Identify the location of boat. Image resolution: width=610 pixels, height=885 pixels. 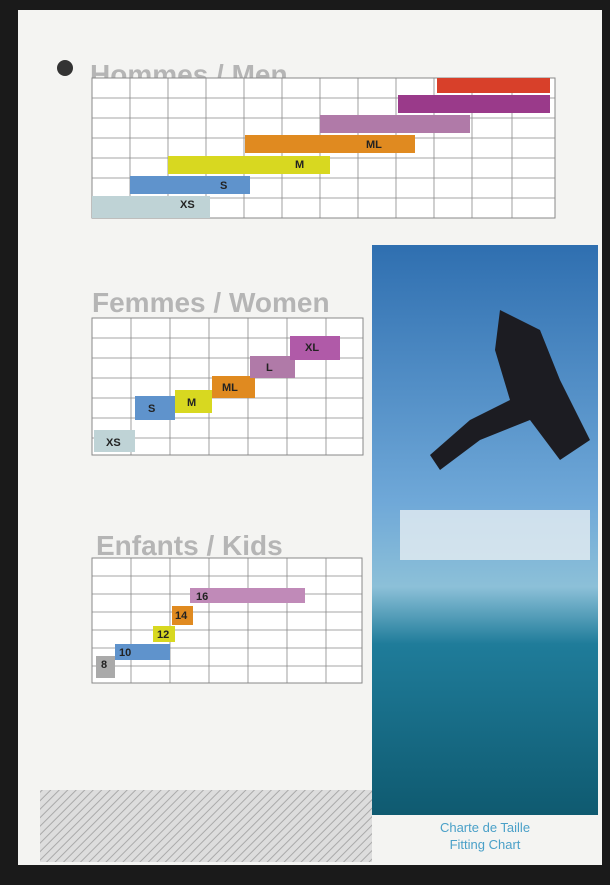
(495, 535).